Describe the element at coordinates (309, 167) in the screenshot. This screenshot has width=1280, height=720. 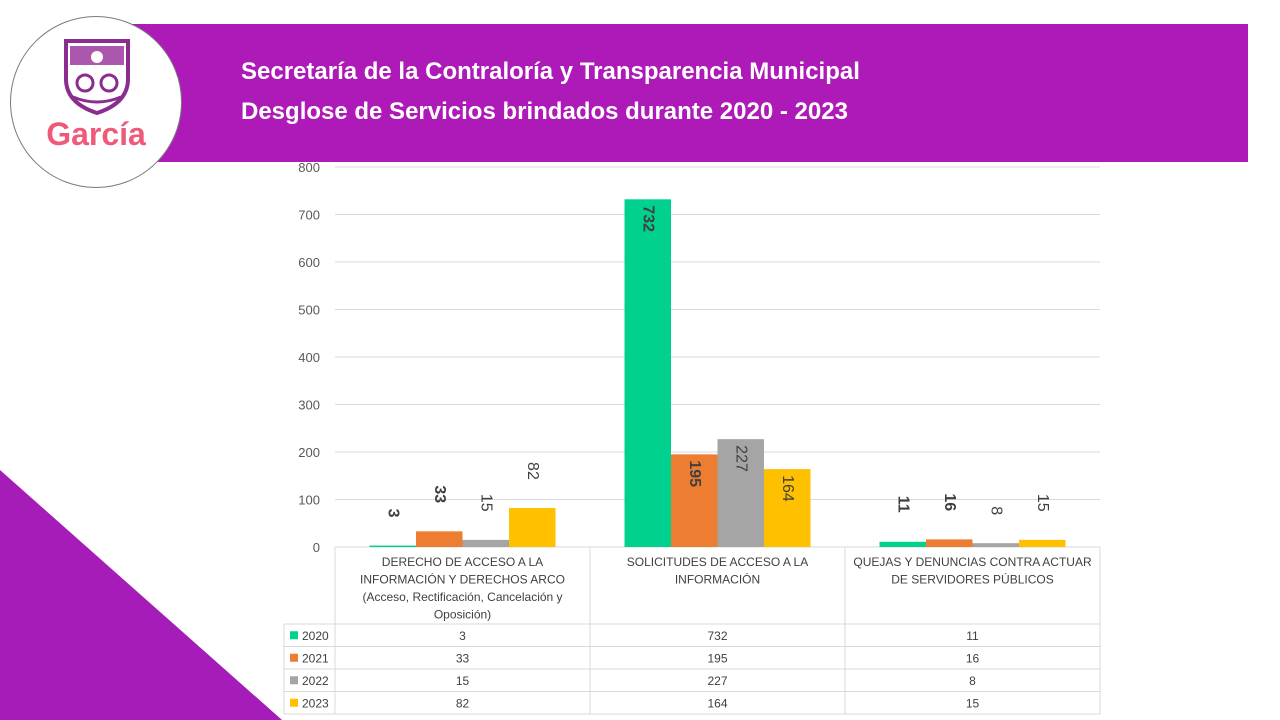
I see `y-tick-label: 800` at that location.